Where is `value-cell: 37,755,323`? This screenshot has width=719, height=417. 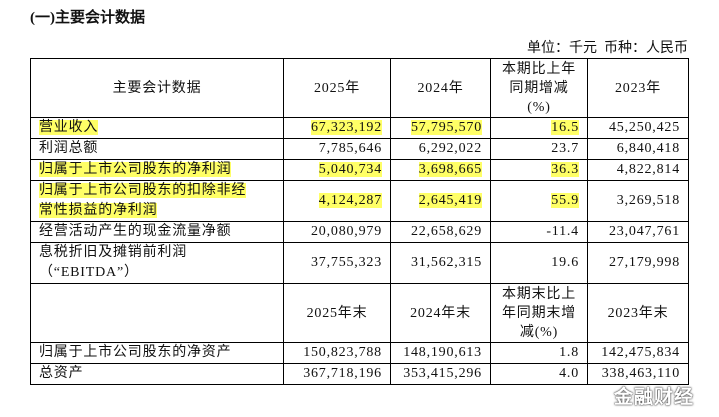
value-cell: 37,755,323 is located at coordinates (337, 263).